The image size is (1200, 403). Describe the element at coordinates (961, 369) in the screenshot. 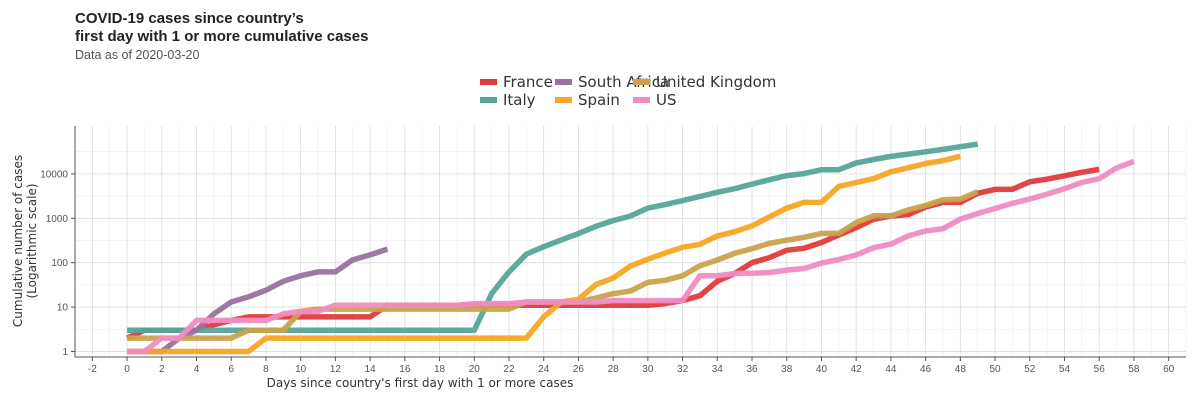

I see `x-tick-label: 48` at that location.